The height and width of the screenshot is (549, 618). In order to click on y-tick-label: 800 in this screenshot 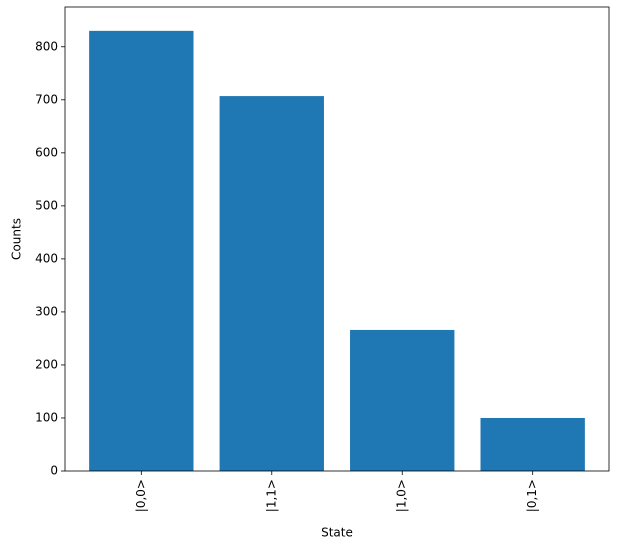, I will do `click(46, 46)`.